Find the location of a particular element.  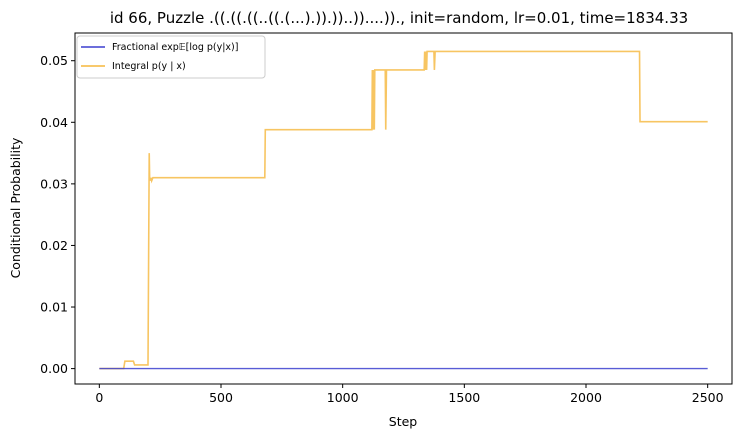

x-axis-ticks: 0 500 1000 1500 2000 2500 is located at coordinates (409, 394).